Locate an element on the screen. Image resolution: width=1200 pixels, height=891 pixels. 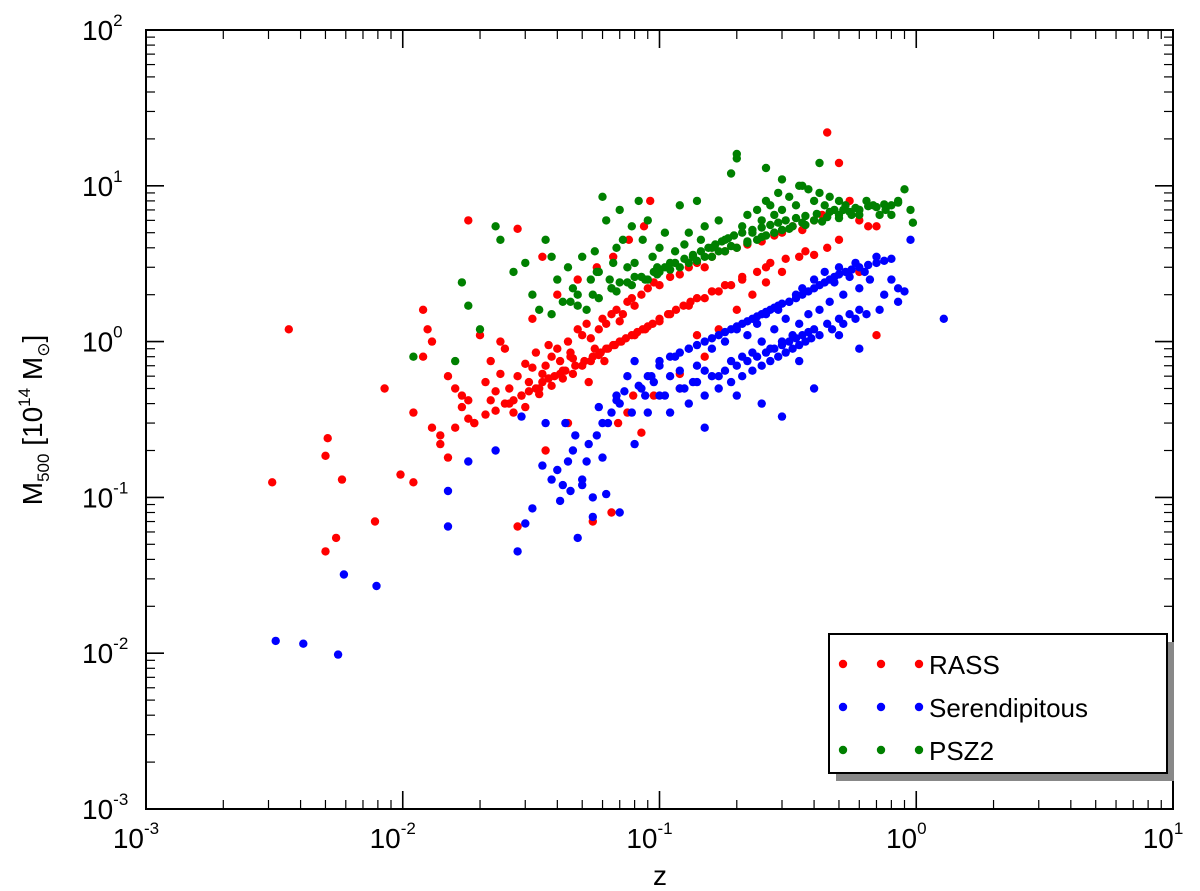
legend-items: RASS Serendipitous PSZ2 is located at coordinates (963, 708).